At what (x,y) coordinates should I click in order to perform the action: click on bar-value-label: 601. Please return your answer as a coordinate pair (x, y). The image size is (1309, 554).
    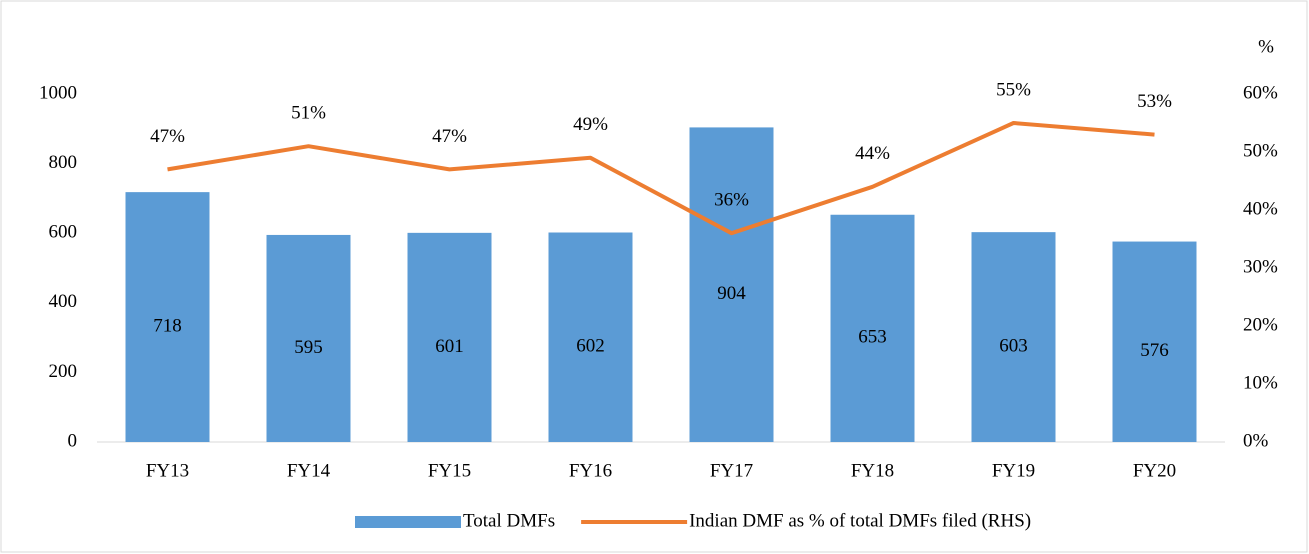
    Looking at the image, I should click on (449, 346).